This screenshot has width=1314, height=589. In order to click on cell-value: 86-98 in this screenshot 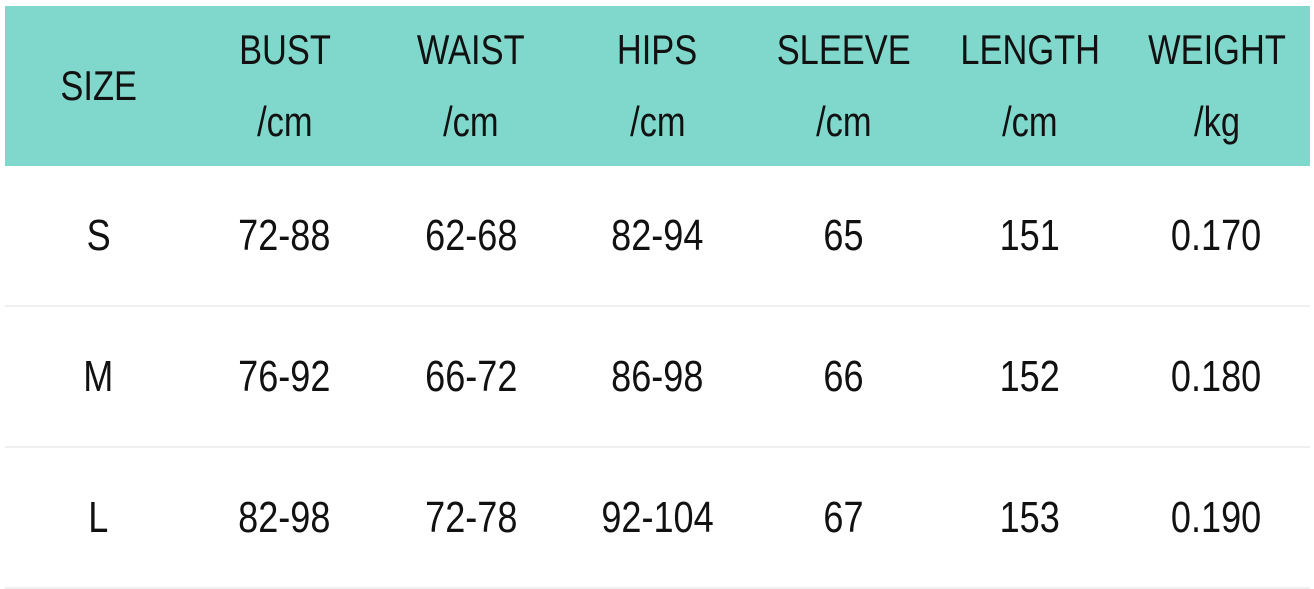, I will do `click(657, 376)`.